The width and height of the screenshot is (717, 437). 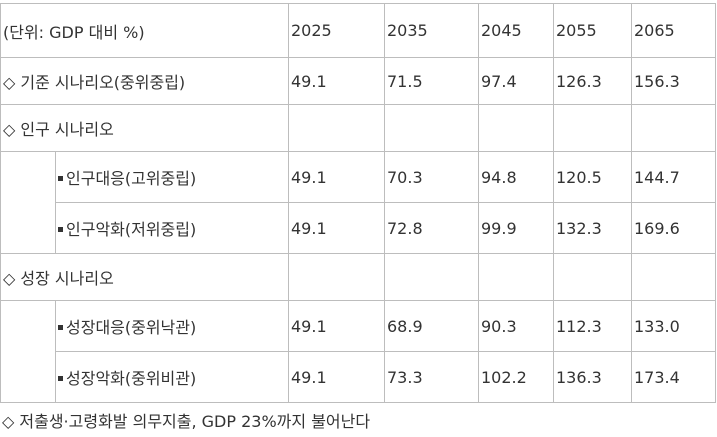 I want to click on scenario-row: ◇ 인구 시나리오, so click(x=358, y=128).